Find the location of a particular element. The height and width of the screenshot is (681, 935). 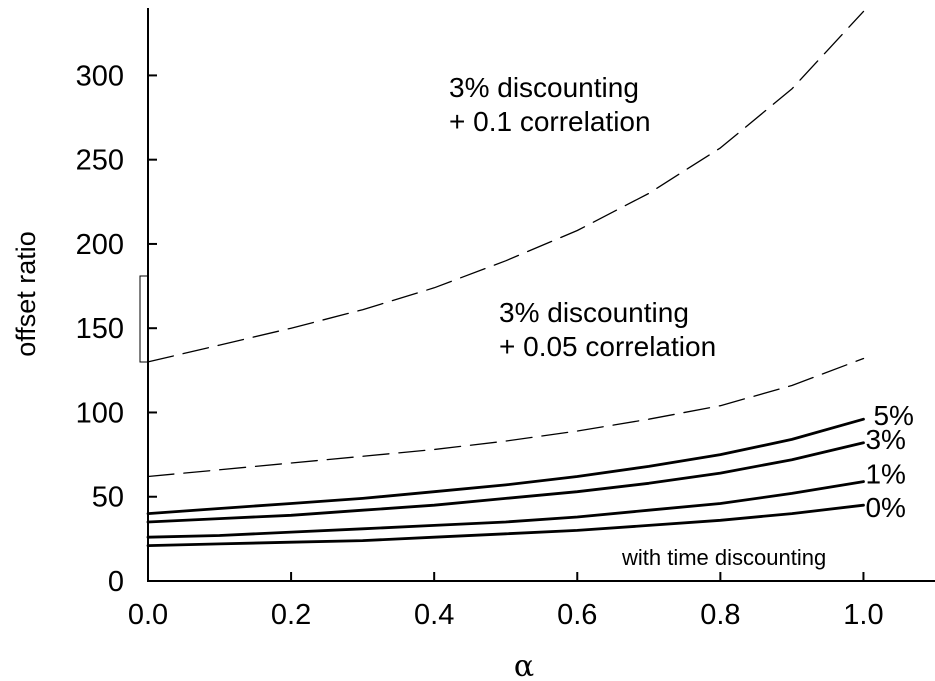

annotation-time-discounting: with time discounting is located at coordinates (723, 557).